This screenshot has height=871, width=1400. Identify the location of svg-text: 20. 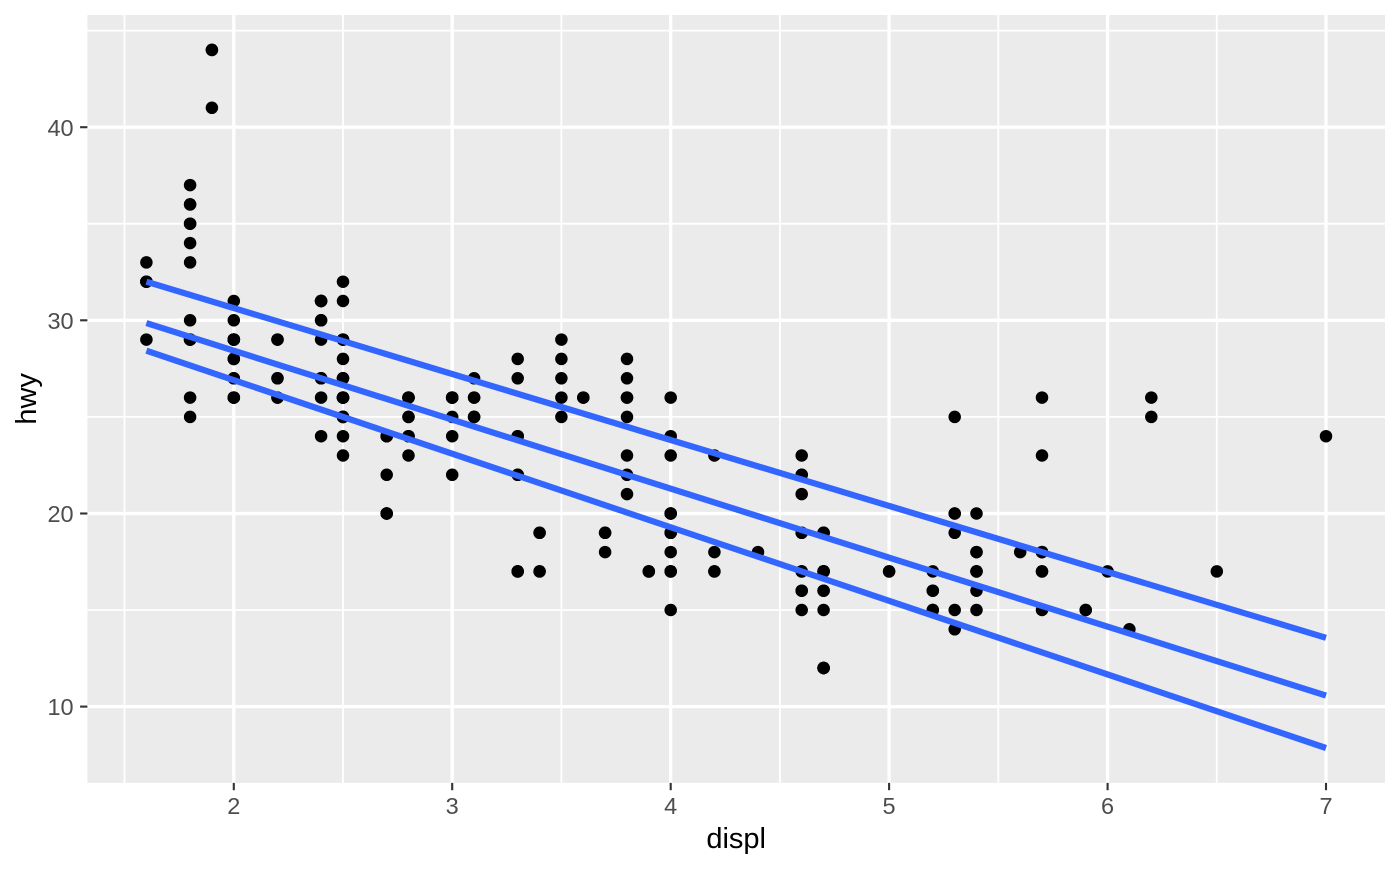
(60, 514).